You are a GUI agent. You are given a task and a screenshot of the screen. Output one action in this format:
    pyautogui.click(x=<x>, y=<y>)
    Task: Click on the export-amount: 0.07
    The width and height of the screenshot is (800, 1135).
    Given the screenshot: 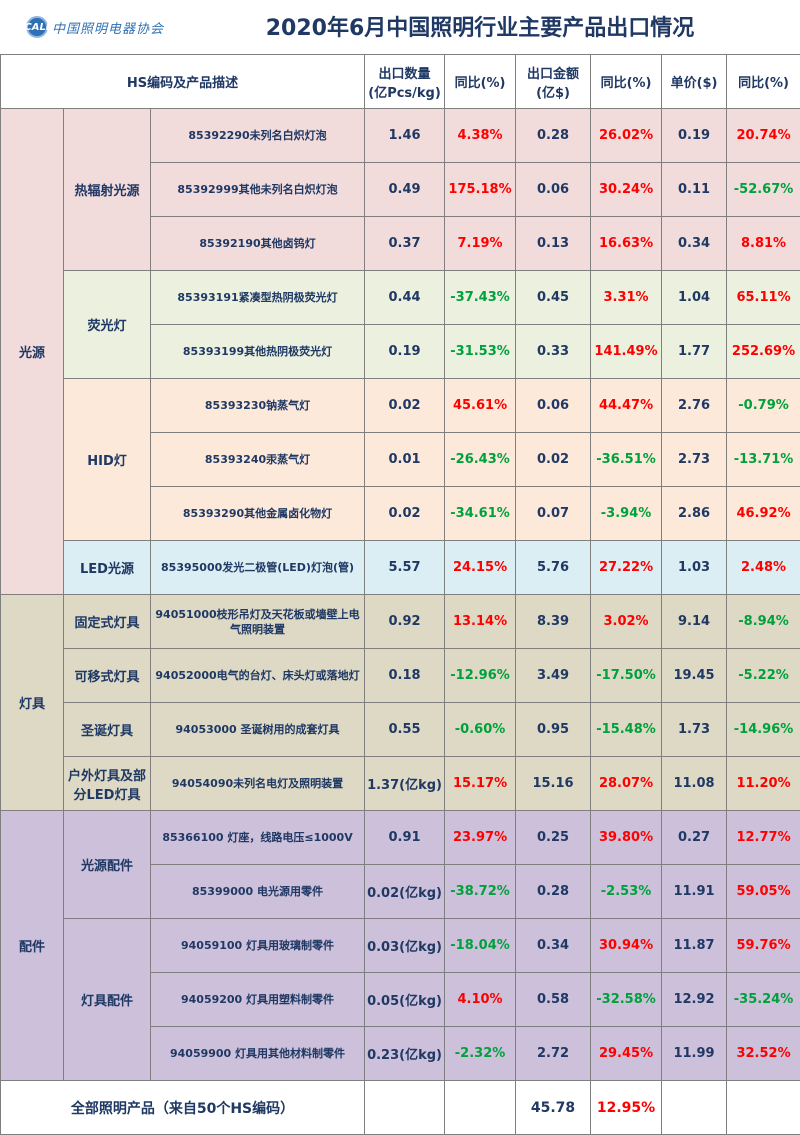 What is the action you would take?
    pyautogui.click(x=553, y=514)
    